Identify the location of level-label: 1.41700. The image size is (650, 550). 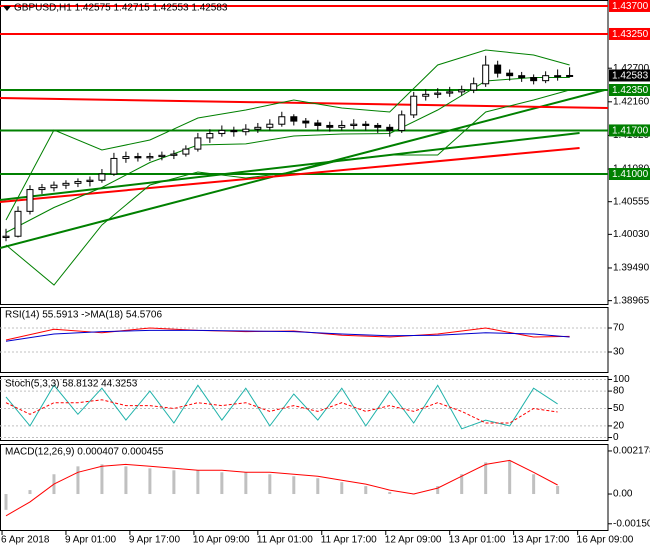
(630, 131).